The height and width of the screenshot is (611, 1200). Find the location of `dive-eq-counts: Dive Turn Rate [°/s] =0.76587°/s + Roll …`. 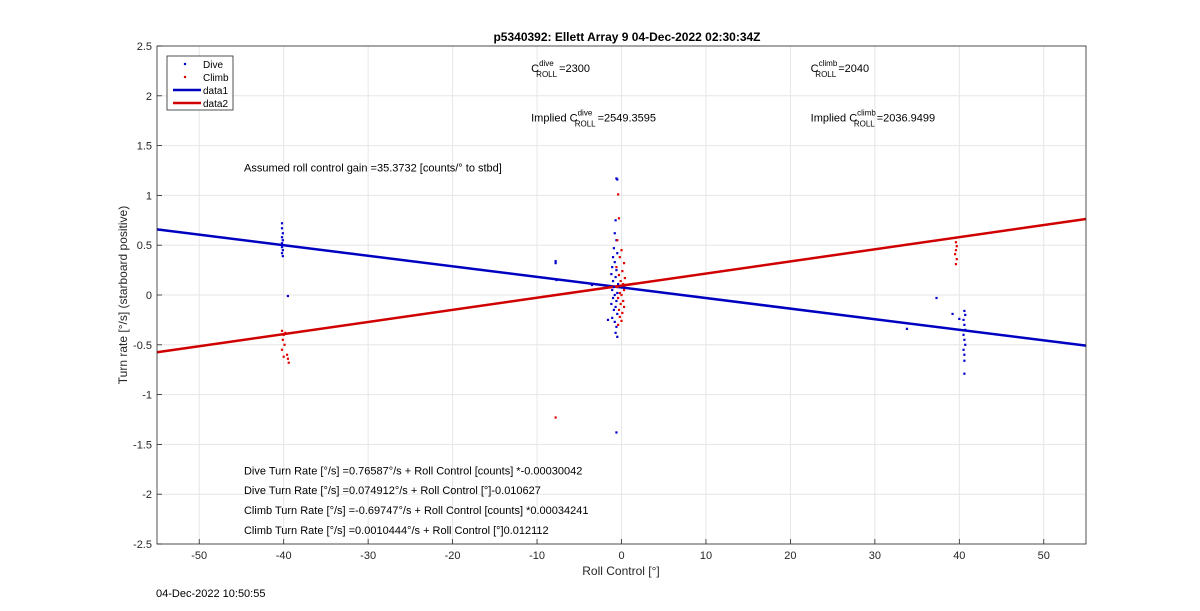

dive-eq-counts: Dive Turn Rate [°/s] =0.76587°/s + Roll … is located at coordinates (413, 471).